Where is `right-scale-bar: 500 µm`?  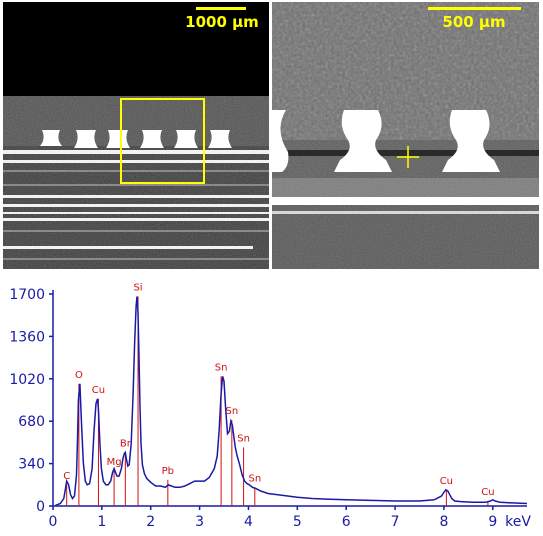 right-scale-bar: 500 µm is located at coordinates (474, 19).